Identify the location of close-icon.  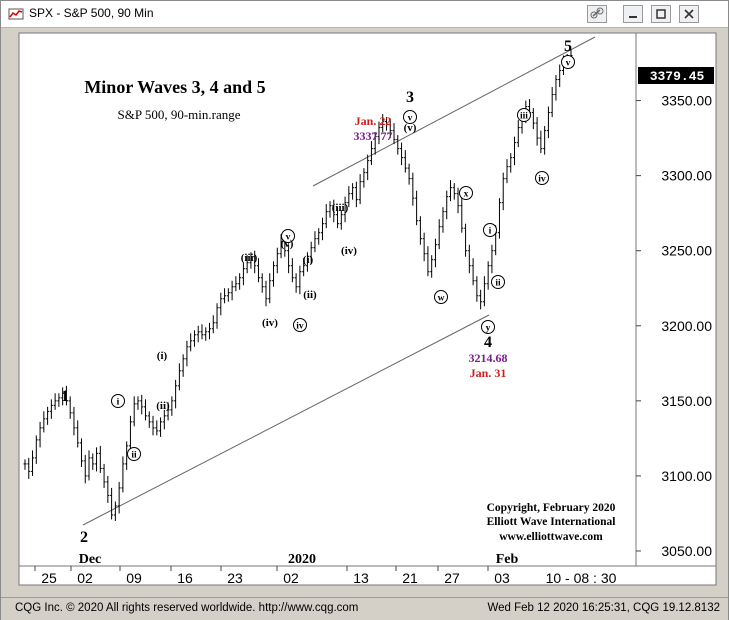
(689, 14).